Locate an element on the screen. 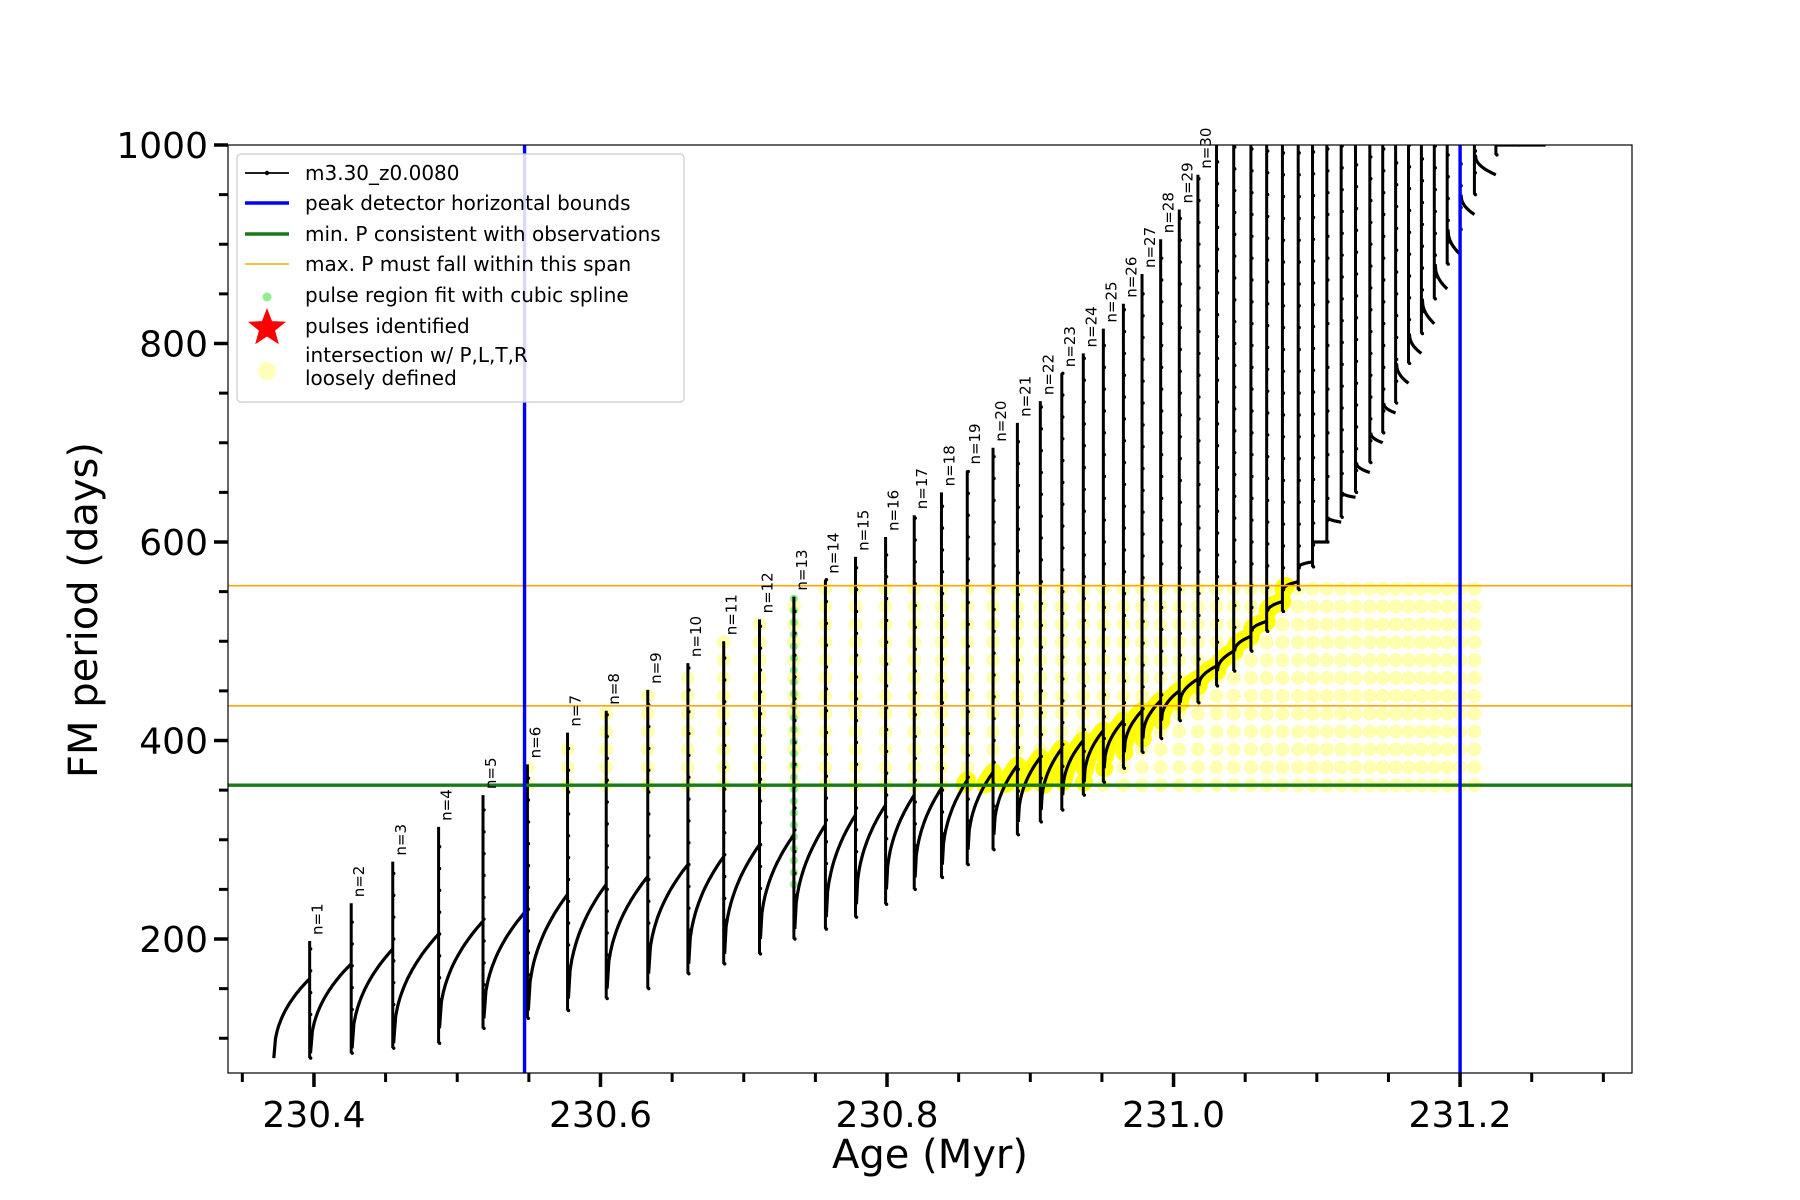  legend-star-icon is located at coordinates (267, 326).